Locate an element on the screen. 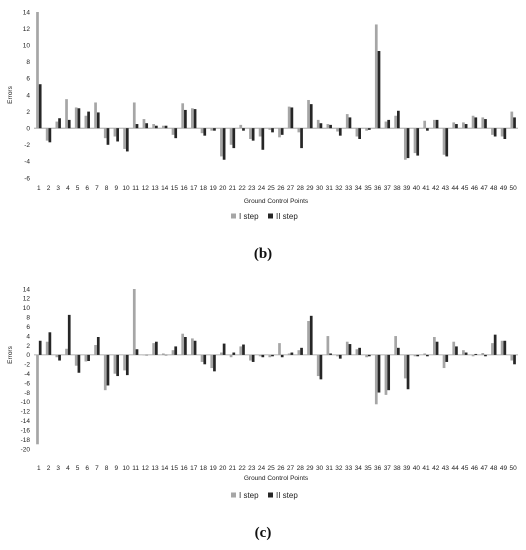 The image size is (526, 550). x-tick-label: 23 is located at coordinates (252, 188).